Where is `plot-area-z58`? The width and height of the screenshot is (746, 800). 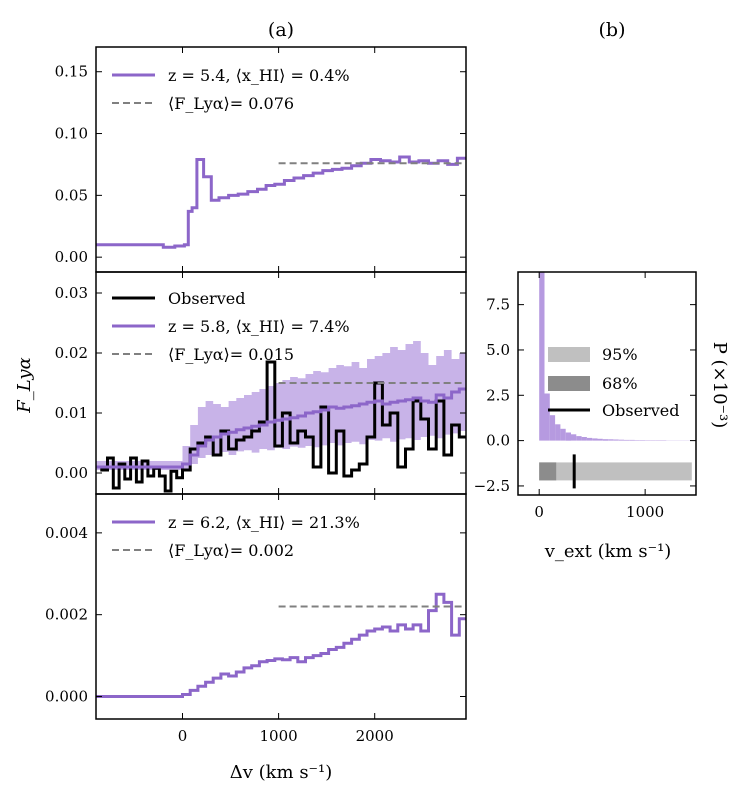 plot-area-z58 is located at coordinates (281, 417).